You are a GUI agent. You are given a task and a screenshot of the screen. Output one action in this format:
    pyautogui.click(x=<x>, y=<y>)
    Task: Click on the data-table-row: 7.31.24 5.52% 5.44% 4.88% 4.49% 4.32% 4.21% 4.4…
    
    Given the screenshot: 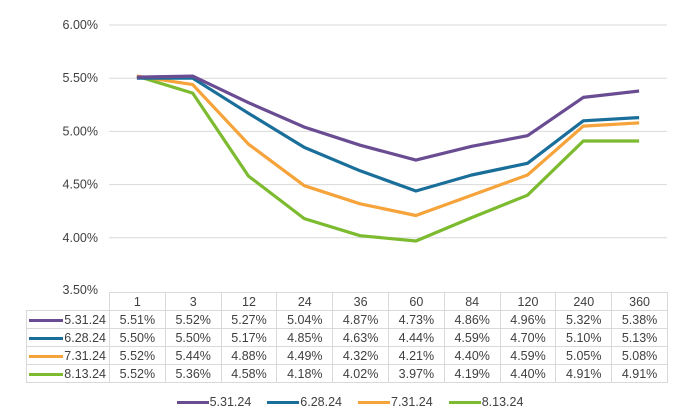 What is the action you would take?
    pyautogui.click(x=347, y=355)
    